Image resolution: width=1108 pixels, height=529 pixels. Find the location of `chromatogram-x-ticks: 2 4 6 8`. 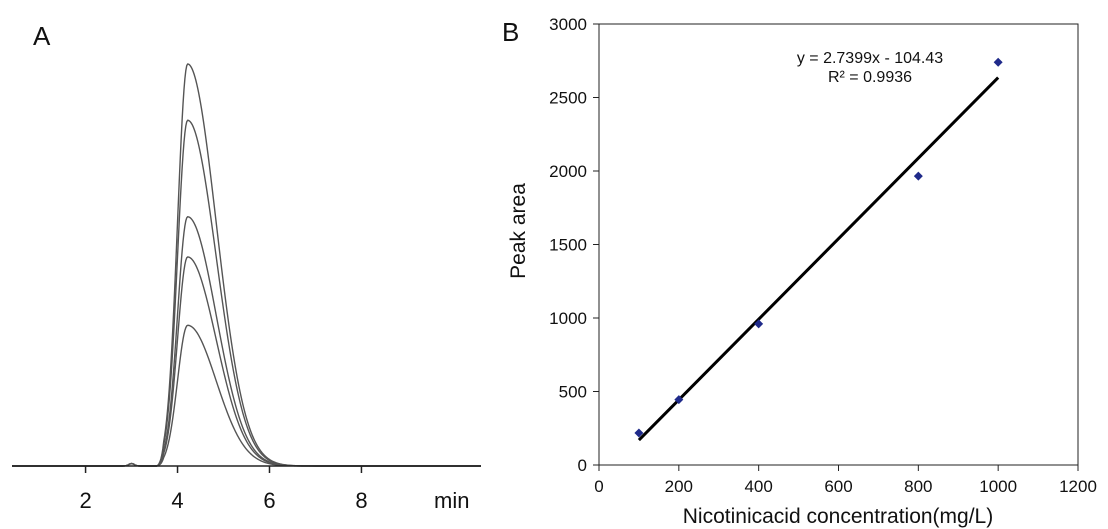

chromatogram-x-ticks: 2 4 6 8 is located at coordinates (223, 489).